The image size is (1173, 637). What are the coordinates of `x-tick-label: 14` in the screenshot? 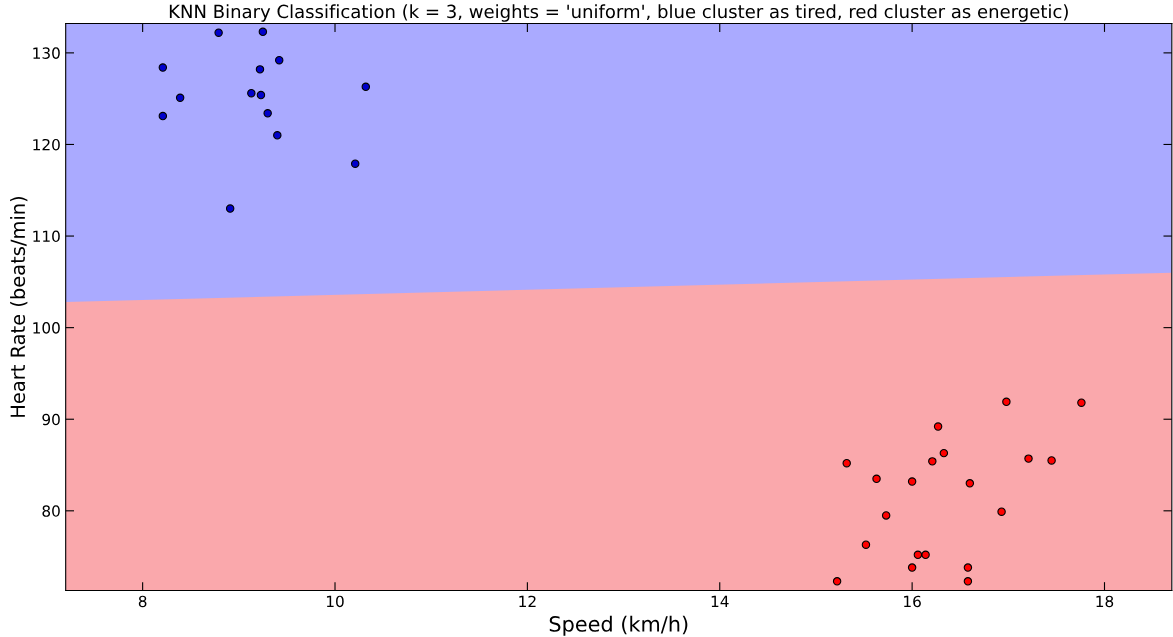 It's located at (720, 601).